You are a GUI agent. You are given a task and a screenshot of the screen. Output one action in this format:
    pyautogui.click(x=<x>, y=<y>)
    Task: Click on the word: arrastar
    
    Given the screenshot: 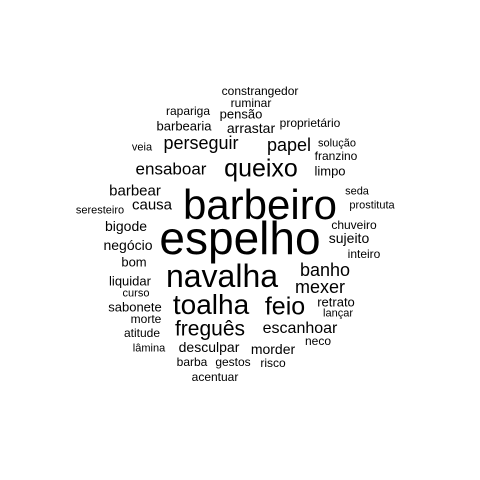 What is the action you would take?
    pyautogui.click(x=251, y=128)
    